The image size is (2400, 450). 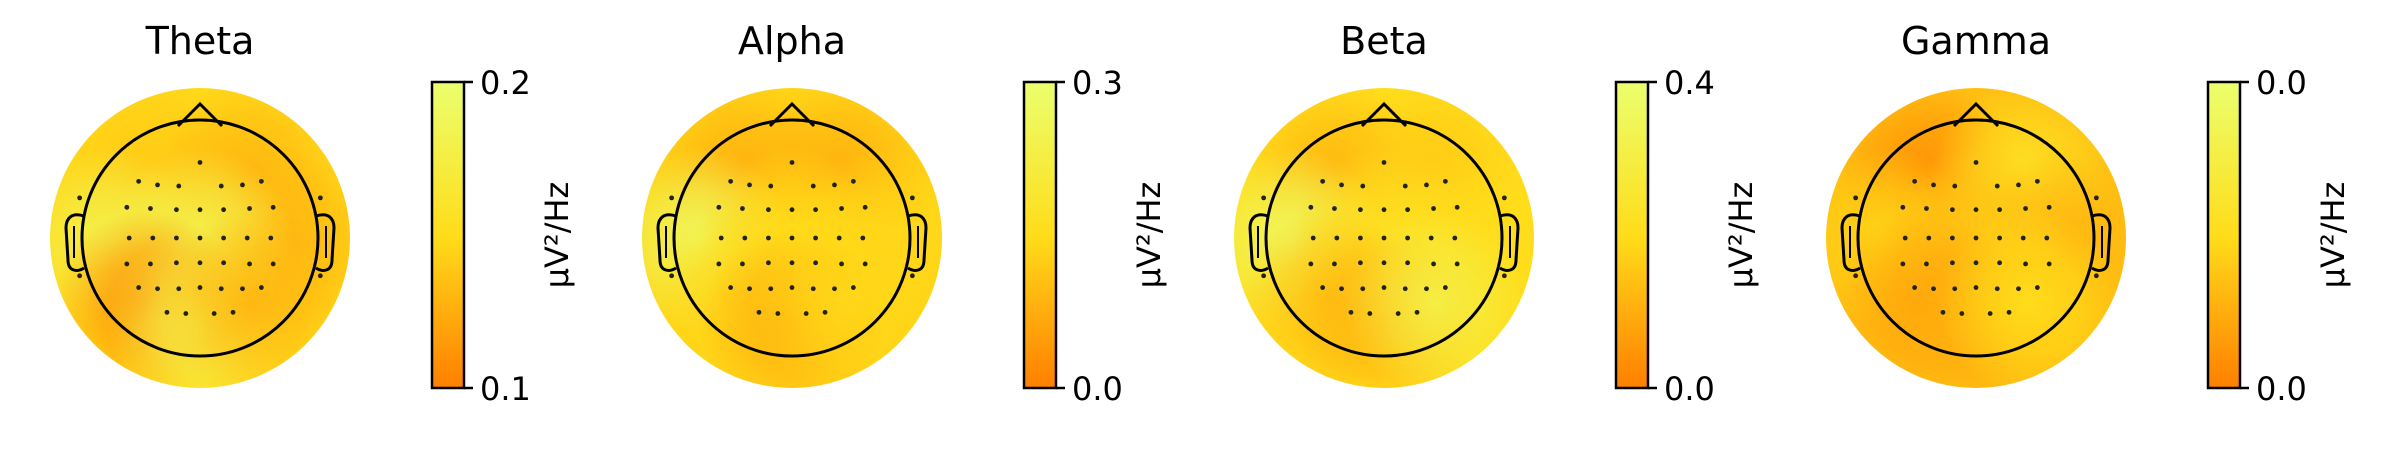 What do you see at coordinates (253, 298) in the screenshot?
I see `heat-region-parietal-right` at bounding box center [253, 298].